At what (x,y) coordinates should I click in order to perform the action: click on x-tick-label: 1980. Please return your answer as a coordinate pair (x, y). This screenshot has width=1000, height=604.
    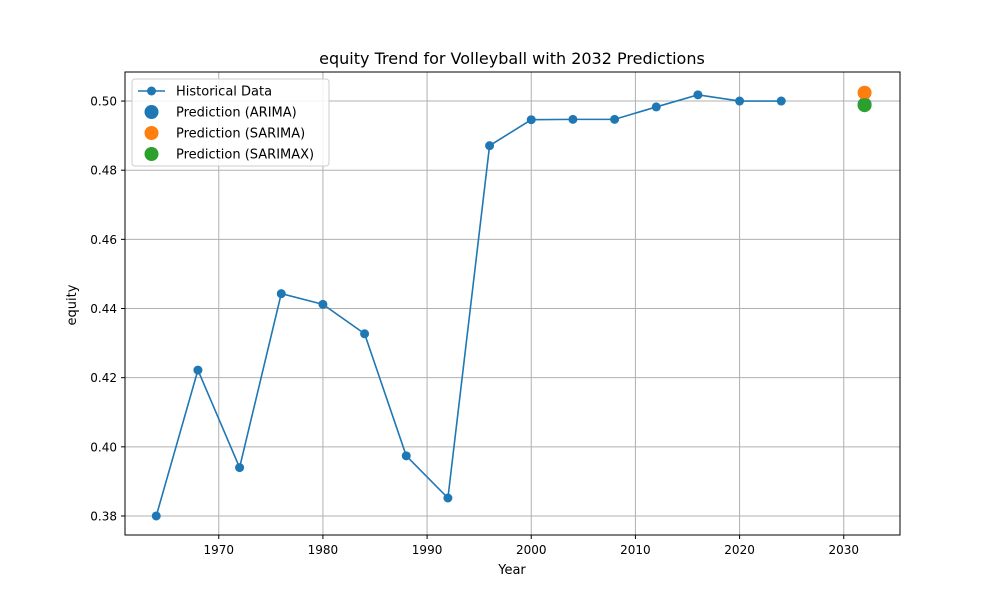
    Looking at the image, I should click on (323, 550).